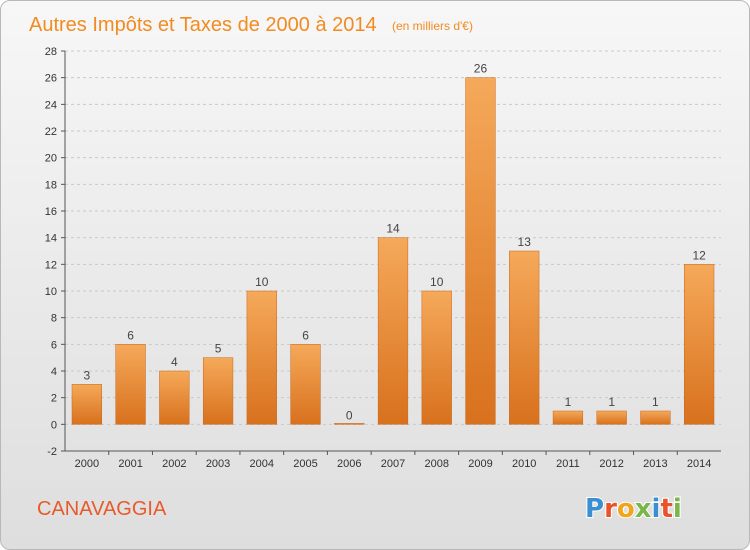 This screenshot has height=550, width=750. Describe the element at coordinates (349, 424) in the screenshot. I see `bar-2006` at that location.